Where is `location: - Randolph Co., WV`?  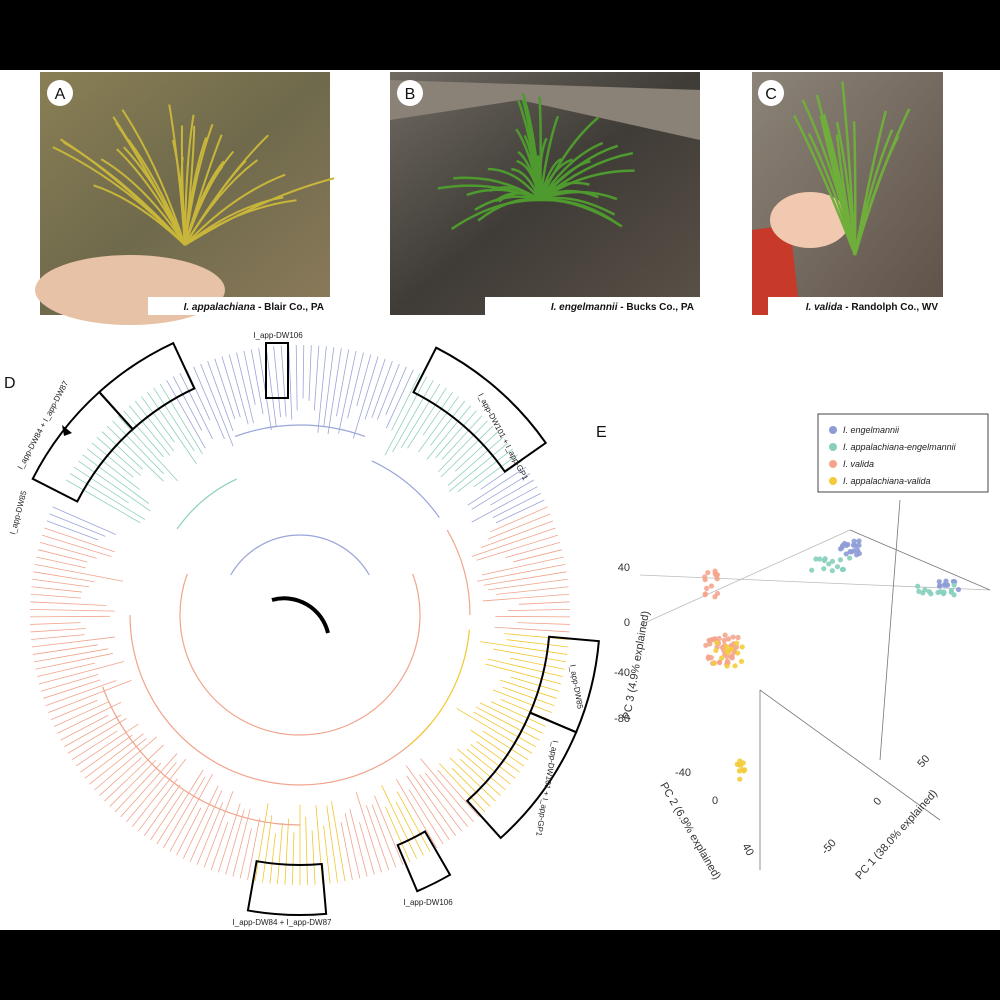 location: - Randolph Co., WV is located at coordinates (891, 307).